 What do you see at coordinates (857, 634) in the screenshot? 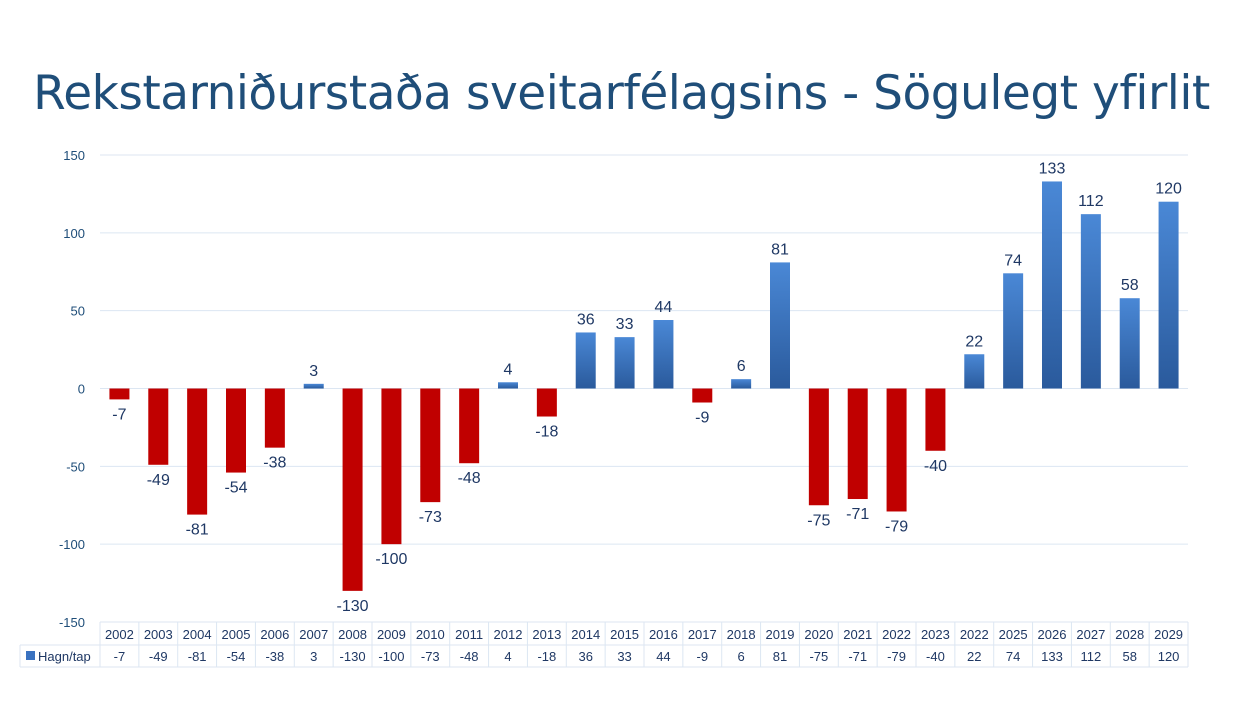
I see `x-tick-label: 2021` at bounding box center [857, 634].